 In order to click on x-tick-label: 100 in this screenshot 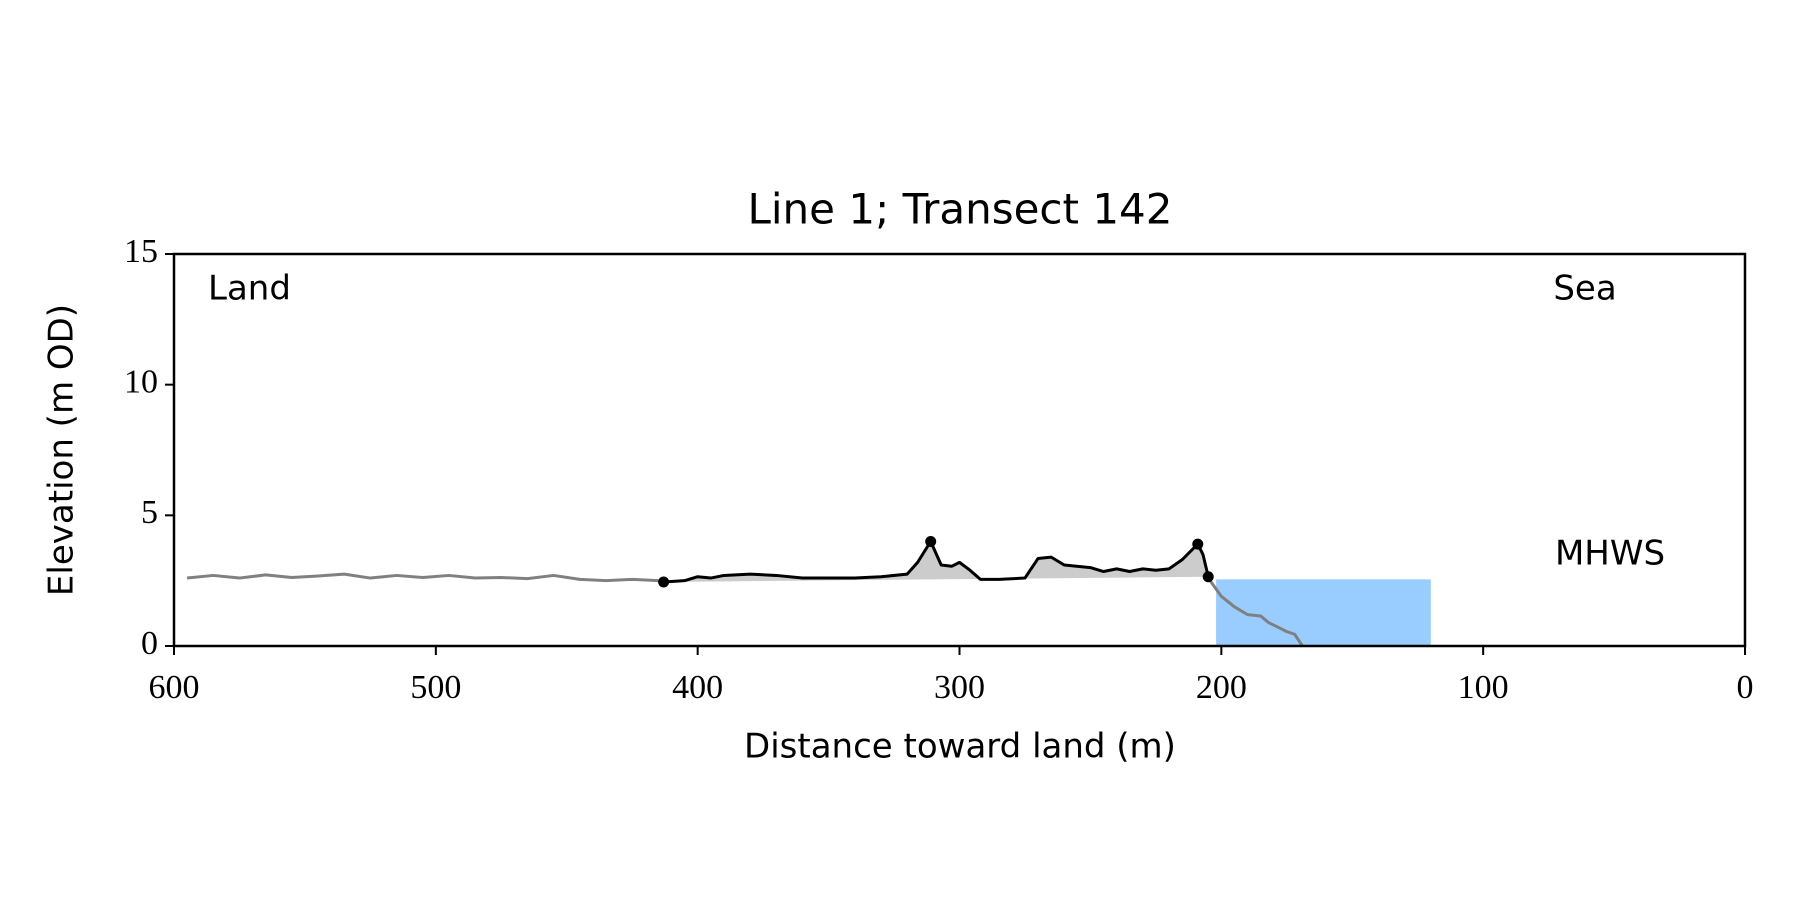, I will do `click(1483, 687)`.